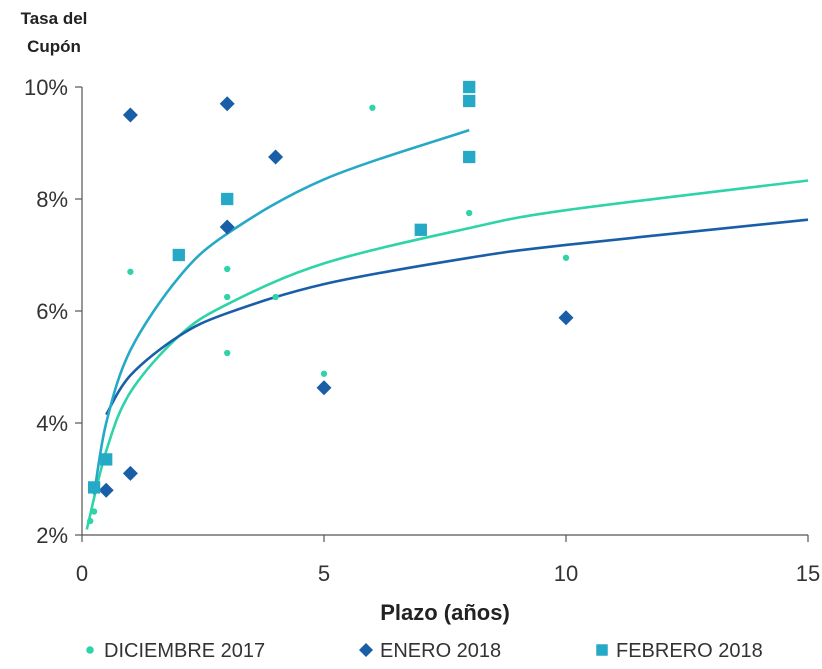  What do you see at coordinates (440, 651) in the screenshot?
I see `legend-label: ENERO 2018` at bounding box center [440, 651].